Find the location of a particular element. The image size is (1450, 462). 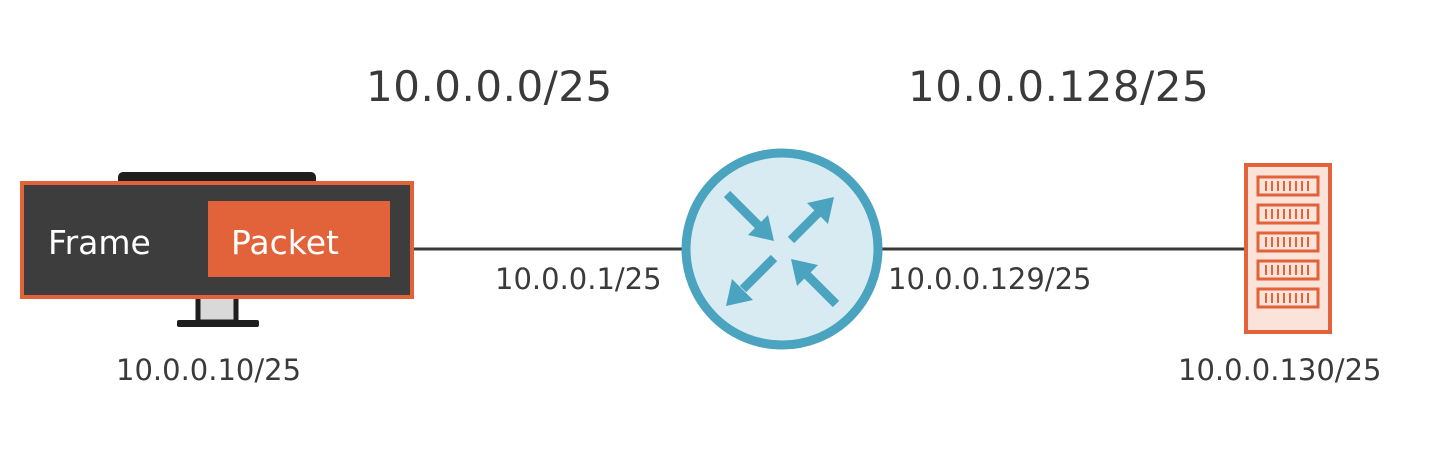

server-units is located at coordinates (1288, 242).